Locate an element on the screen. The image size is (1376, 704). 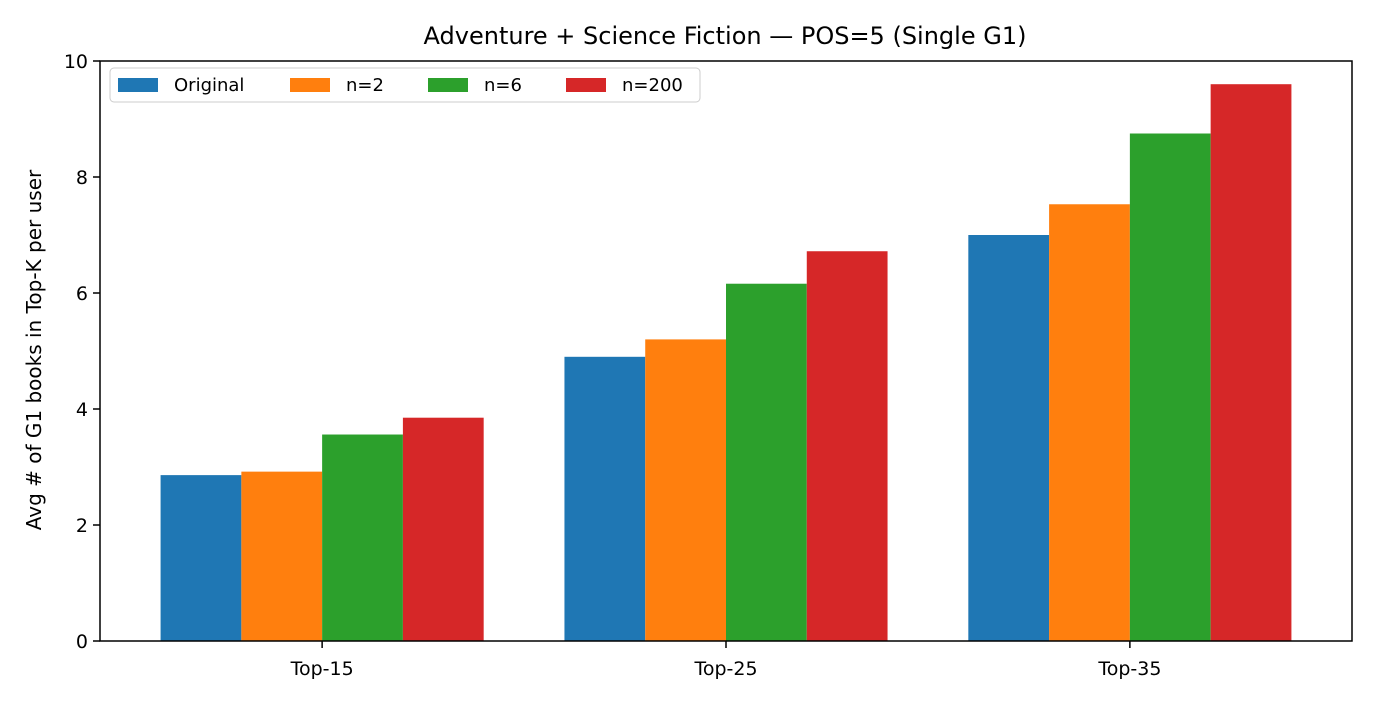
legend: Original n=2 n=6 n=200 is located at coordinates (405, 85).